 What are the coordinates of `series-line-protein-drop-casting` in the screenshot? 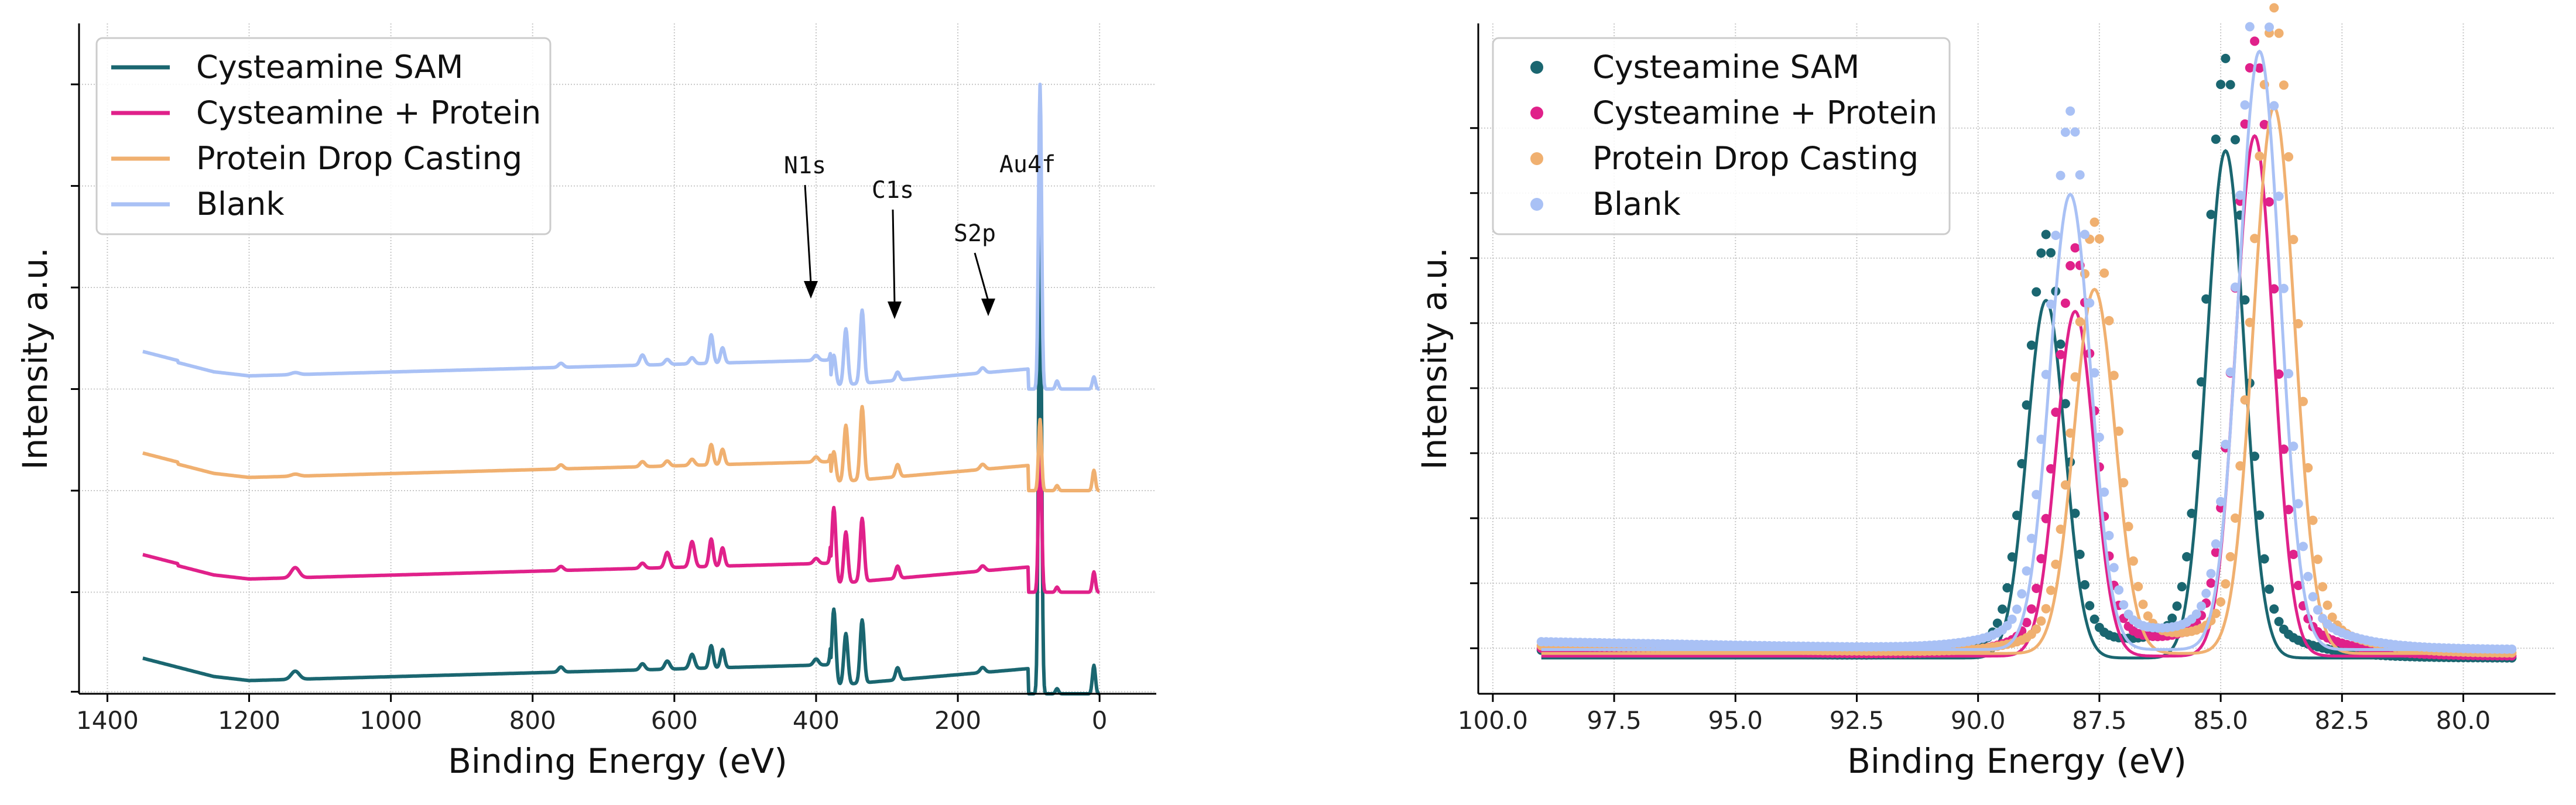 It's located at (621, 448).